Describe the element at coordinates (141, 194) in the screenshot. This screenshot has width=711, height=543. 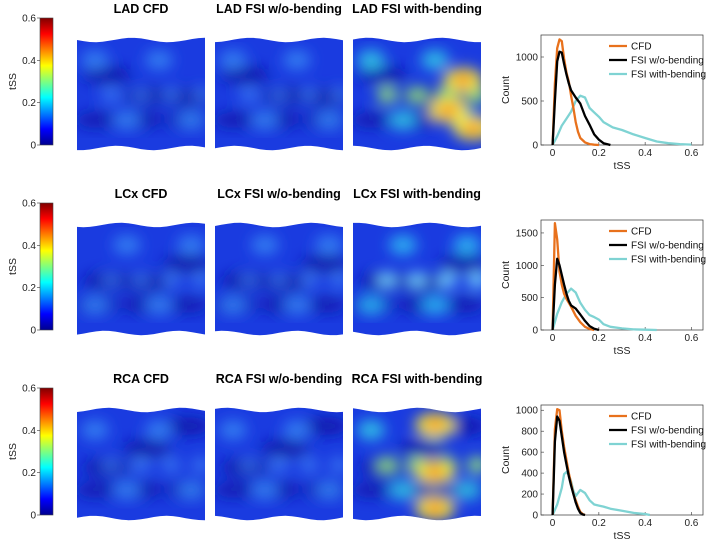
I see `map-title: LCx CFD` at that location.